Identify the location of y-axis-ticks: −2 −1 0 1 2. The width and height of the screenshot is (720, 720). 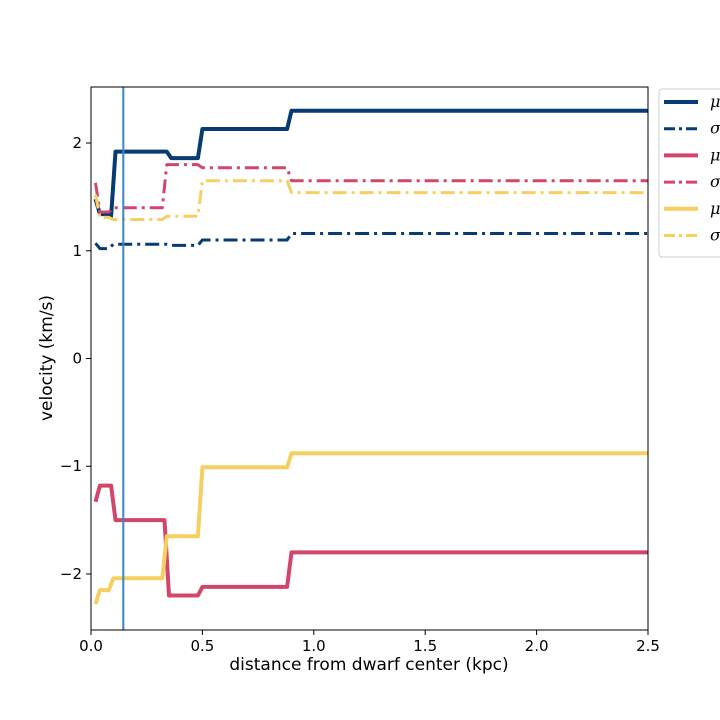
(75, 358).